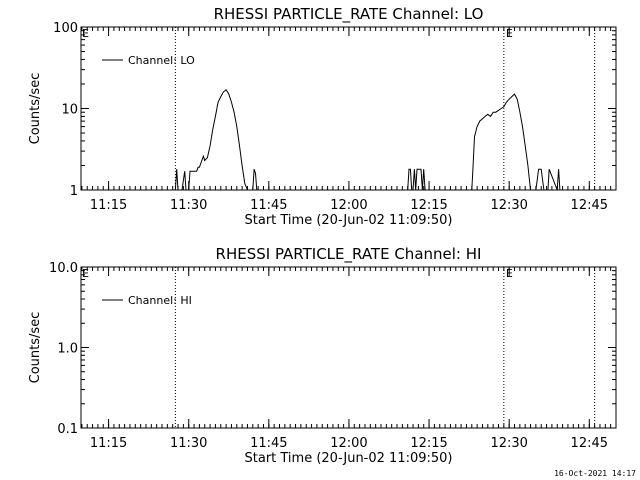  I want to click on y-tick-label: 1.0, so click(67, 349).